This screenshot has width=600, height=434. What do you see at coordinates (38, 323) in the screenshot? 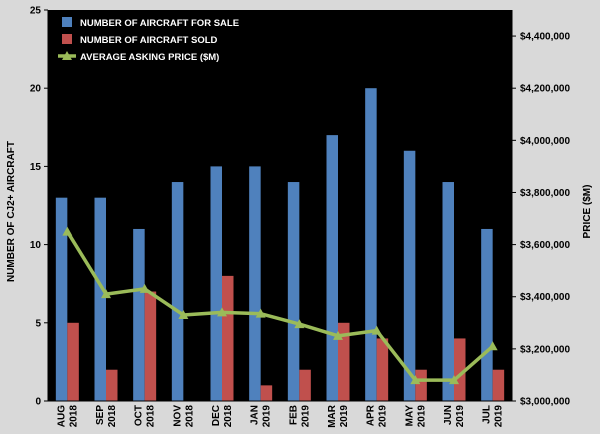
I see `y-axis-left-tick-label: 5` at bounding box center [38, 323].